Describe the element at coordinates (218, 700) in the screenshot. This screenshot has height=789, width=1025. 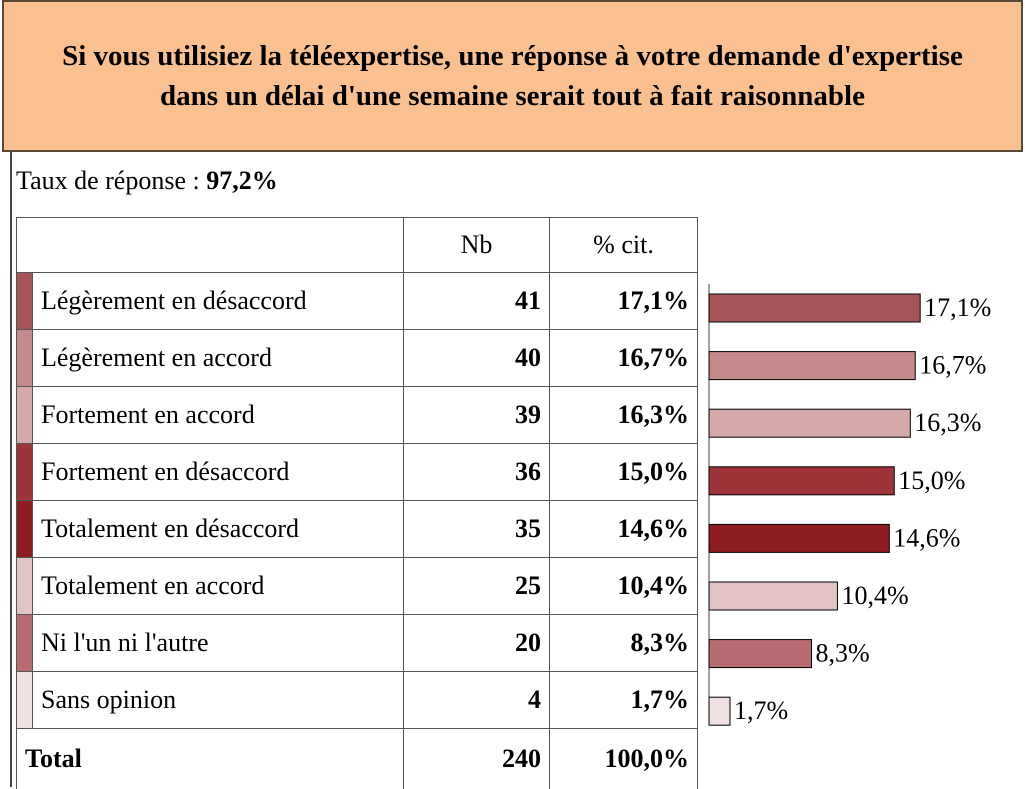
I see `row-label: Sans opinion` at that location.